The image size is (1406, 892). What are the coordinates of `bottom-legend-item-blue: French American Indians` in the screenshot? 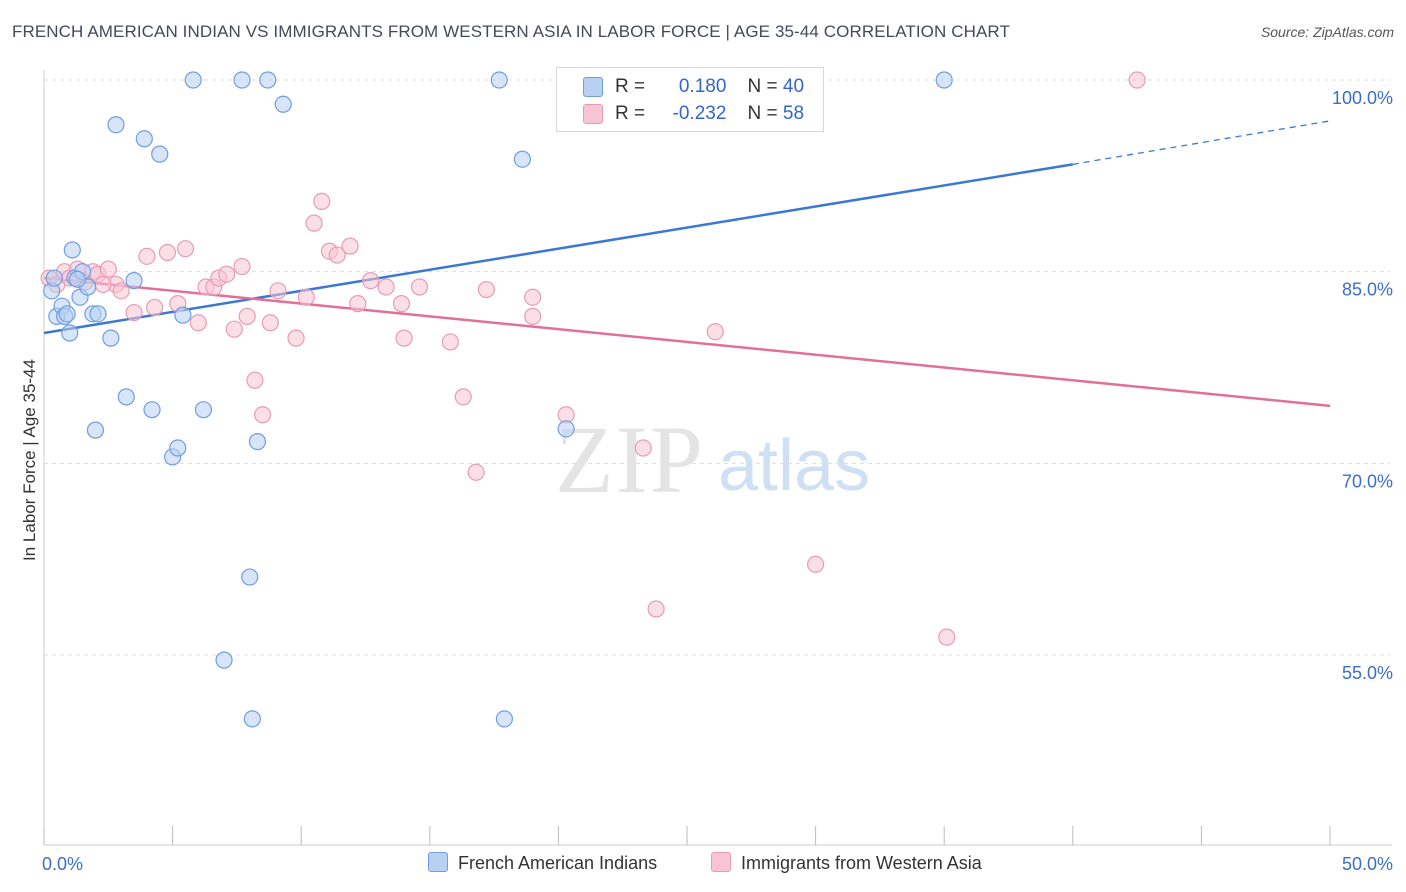 It's located at (542, 863).